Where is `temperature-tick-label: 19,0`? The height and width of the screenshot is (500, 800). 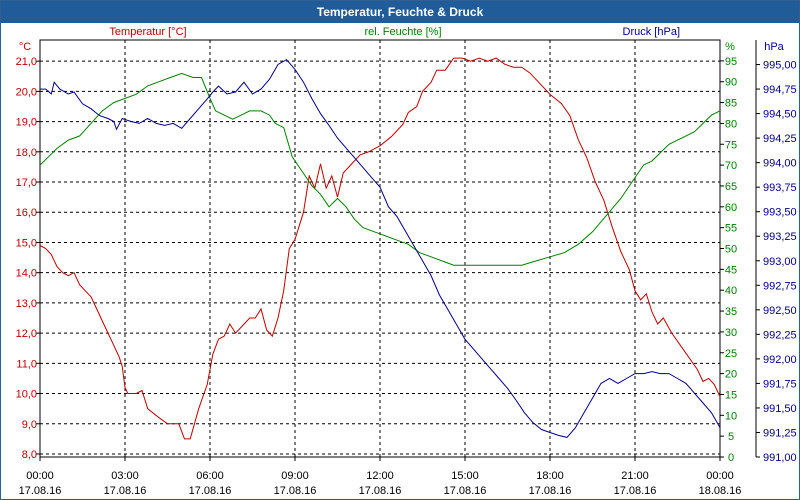
temperature-tick-label: 19,0 is located at coordinates (26, 123).